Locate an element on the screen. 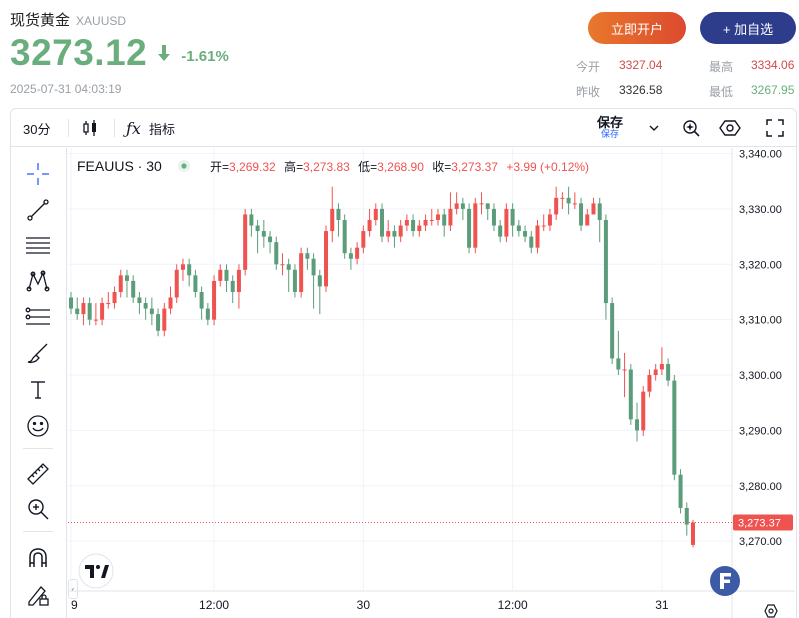  stat-value: 3334.06 is located at coordinates (773, 65).